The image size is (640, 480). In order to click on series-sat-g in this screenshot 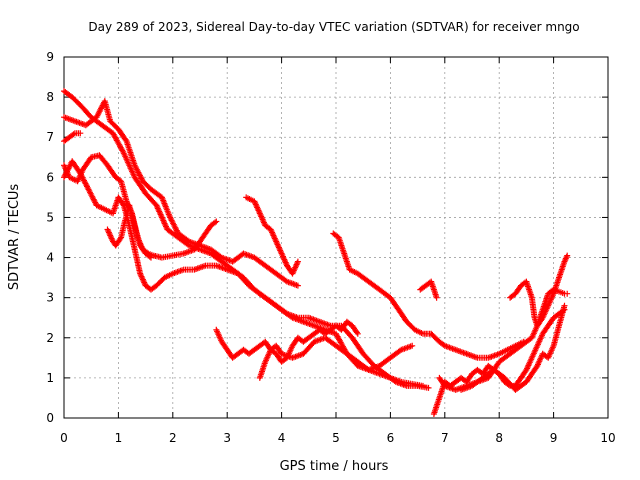, I will do `click(287, 341)`.